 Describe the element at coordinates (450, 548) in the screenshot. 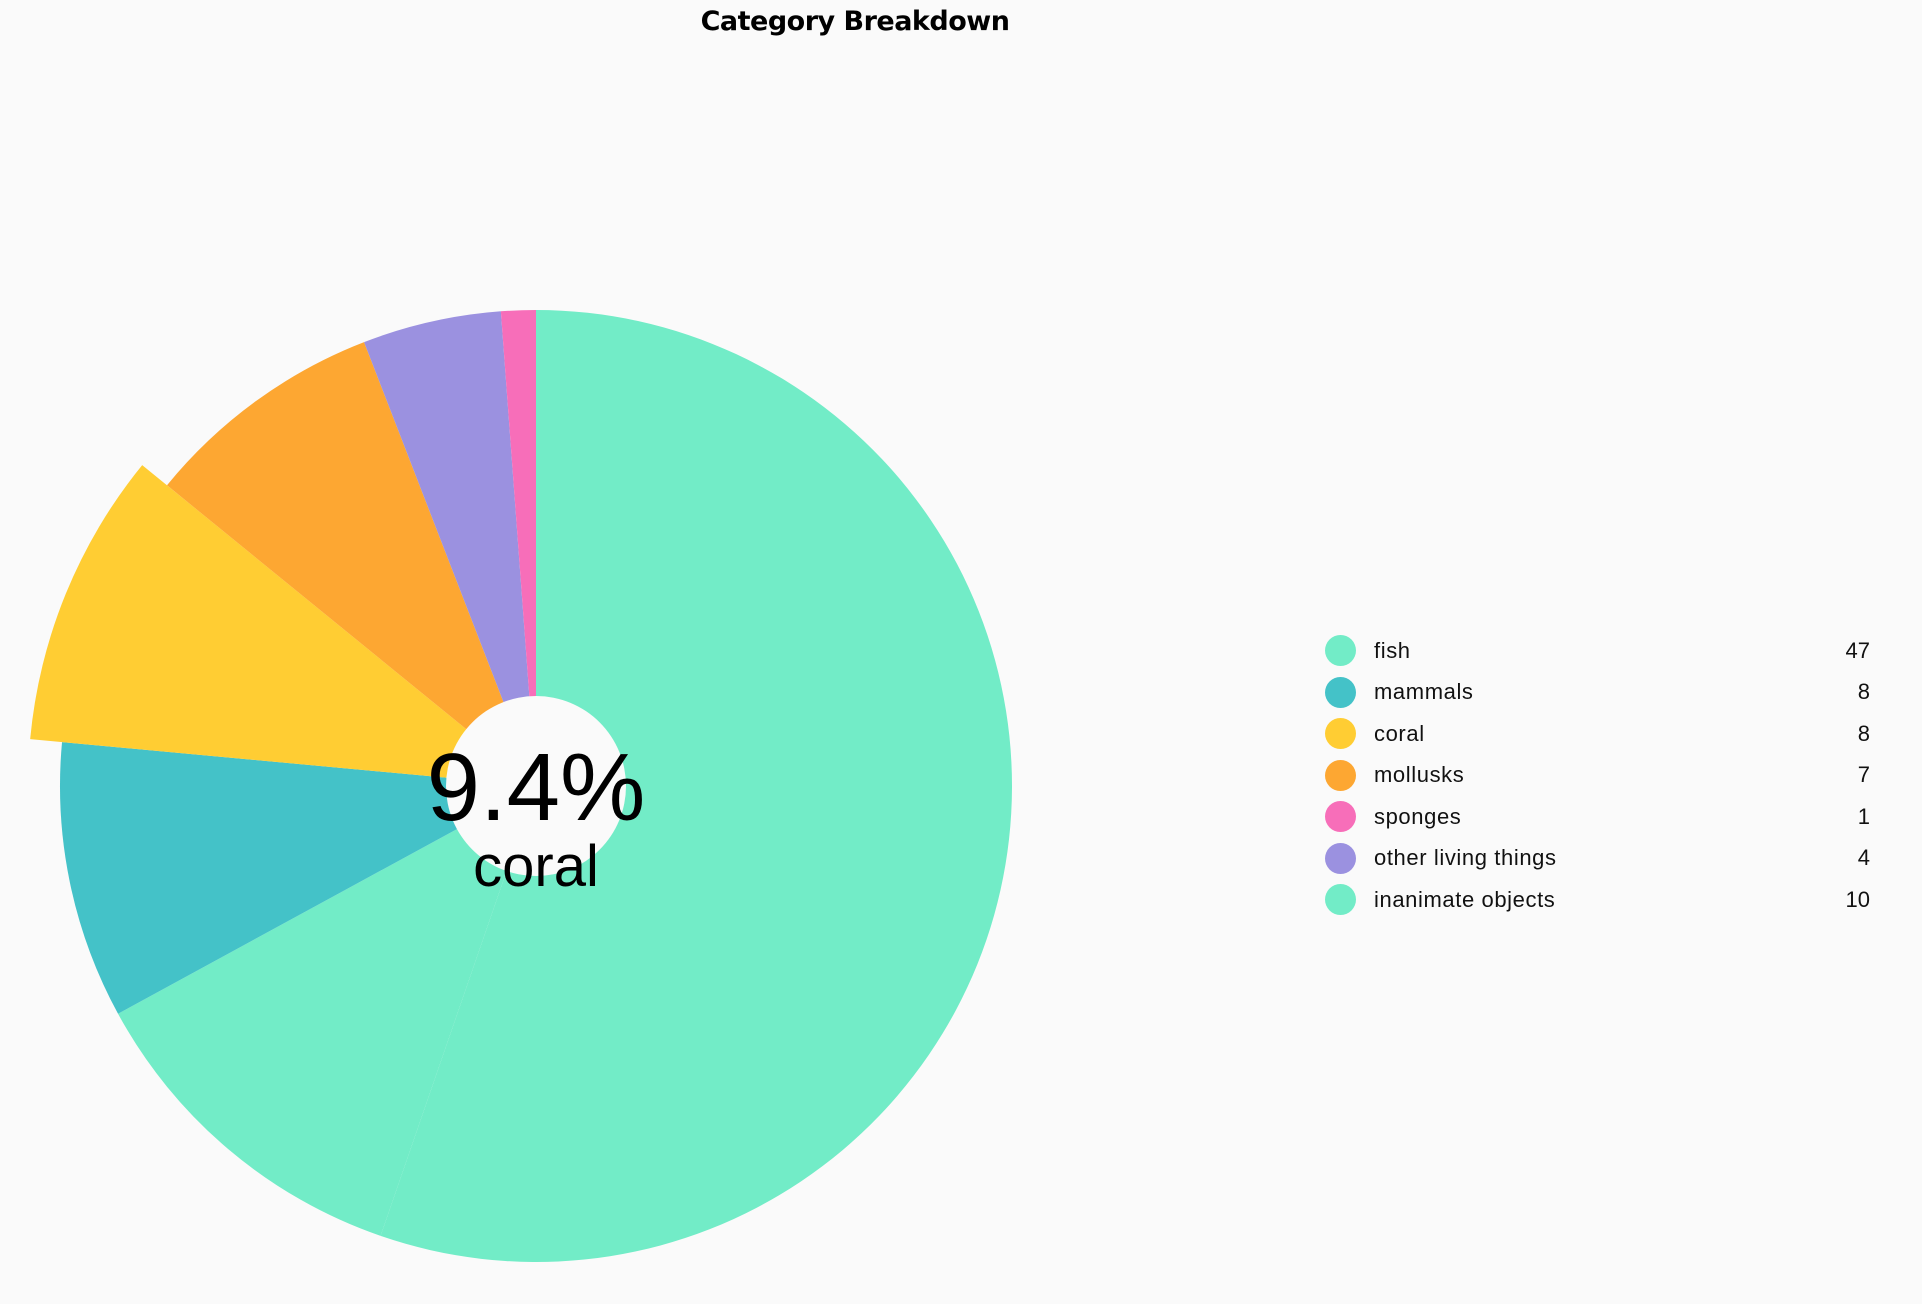

I see `pie-slice-other-living-things` at that location.